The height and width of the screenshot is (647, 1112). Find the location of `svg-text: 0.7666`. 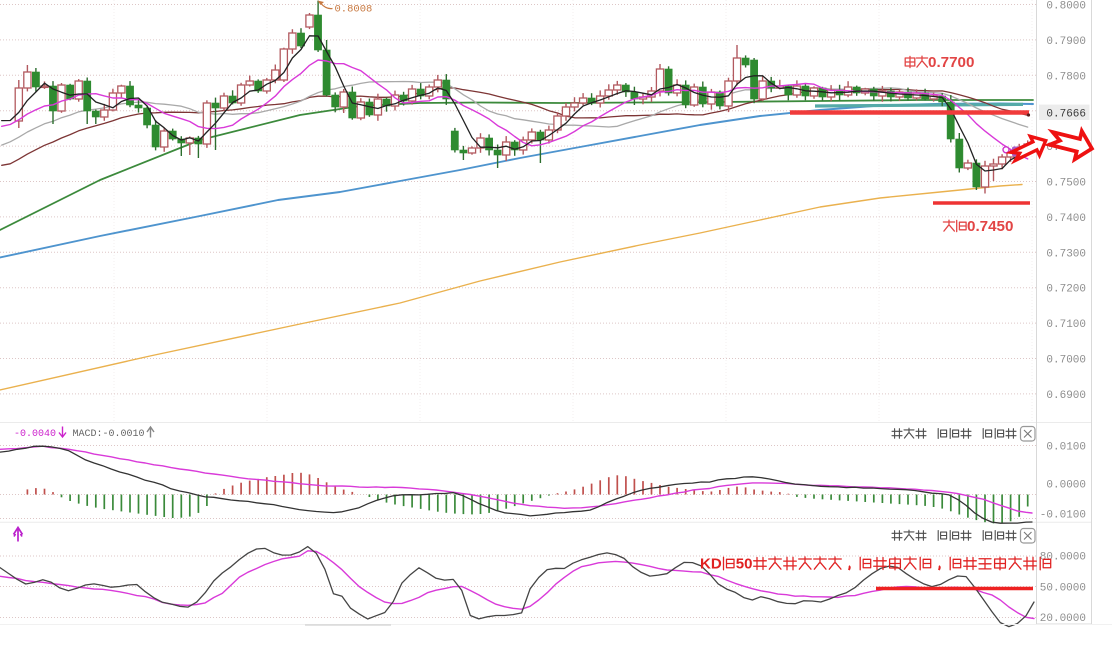

svg-text: 0.7666 is located at coordinates (1066, 115).